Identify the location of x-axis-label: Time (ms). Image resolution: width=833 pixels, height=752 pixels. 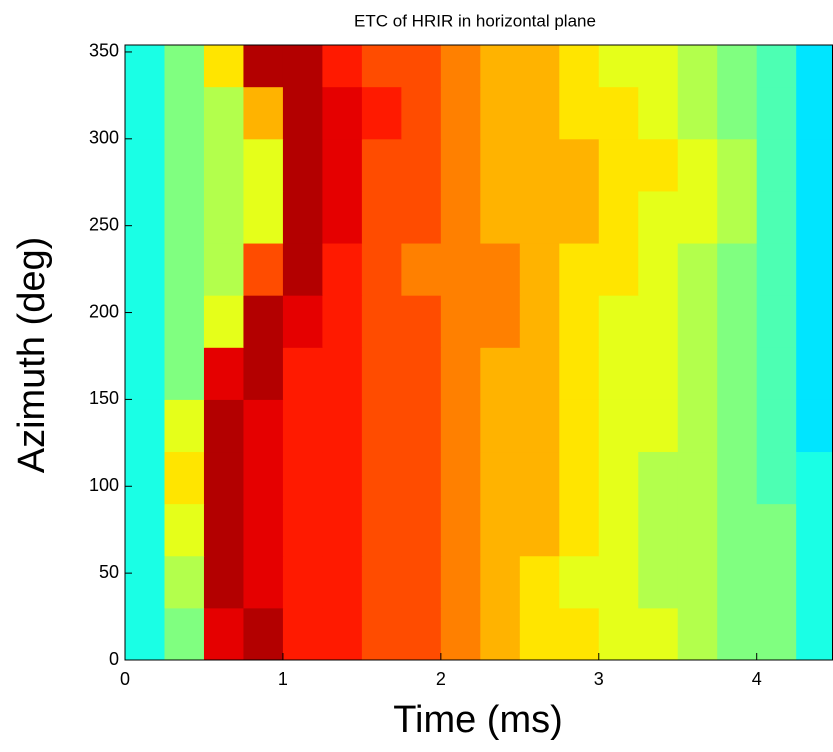
(478, 720).